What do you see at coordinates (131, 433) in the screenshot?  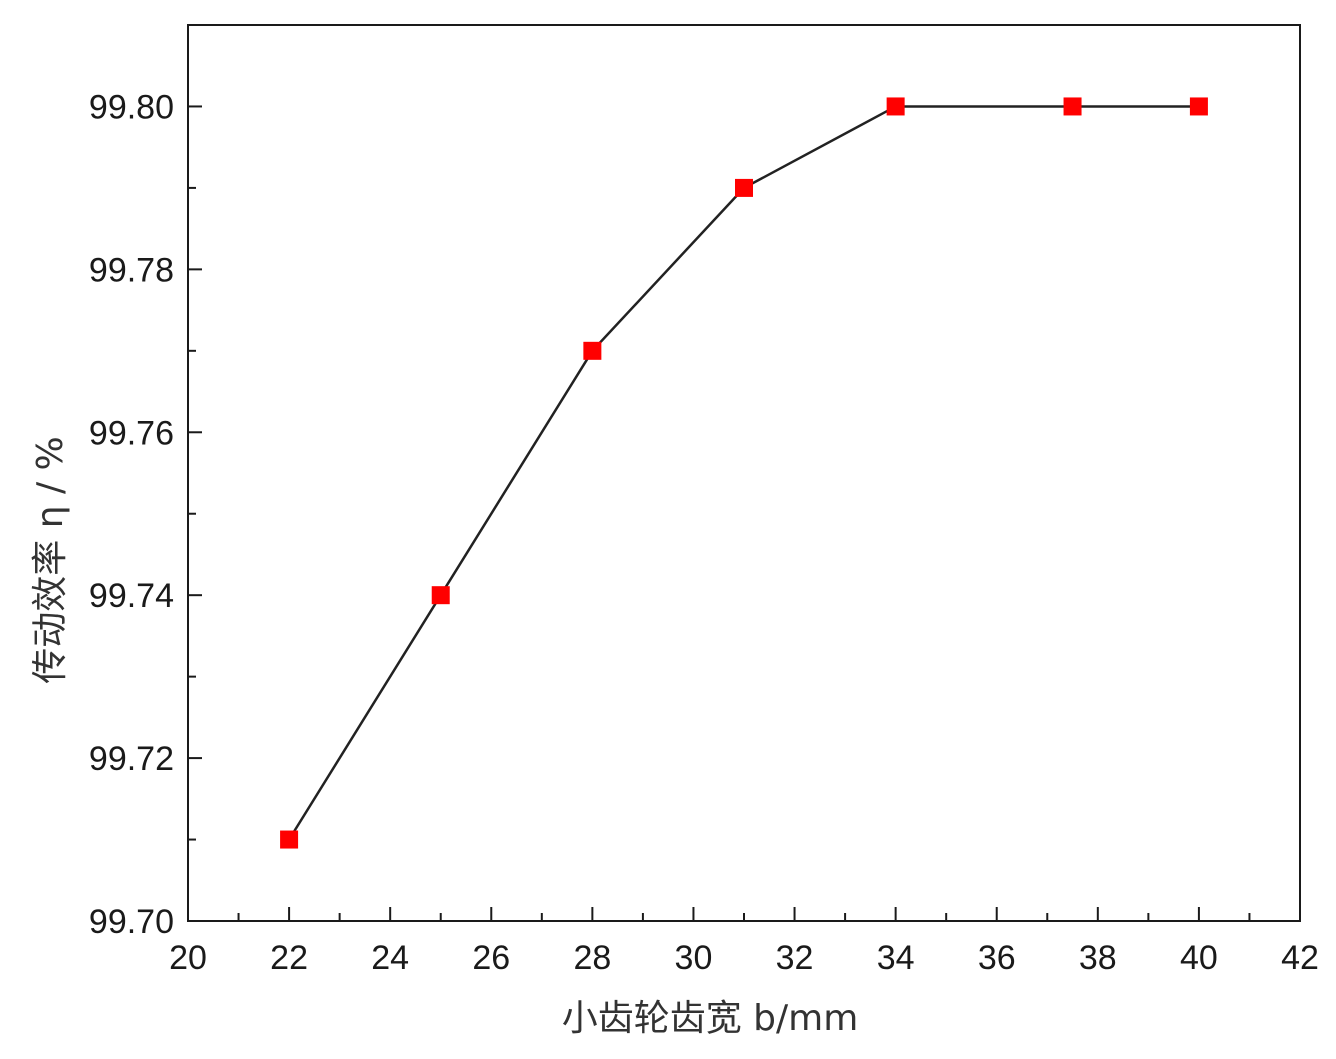 I see `y-tick-label: 99.76` at bounding box center [131, 433].